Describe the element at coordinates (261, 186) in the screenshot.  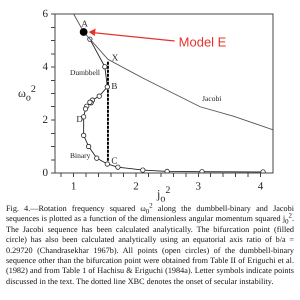
I see `x-tick-label: 4` at that location.